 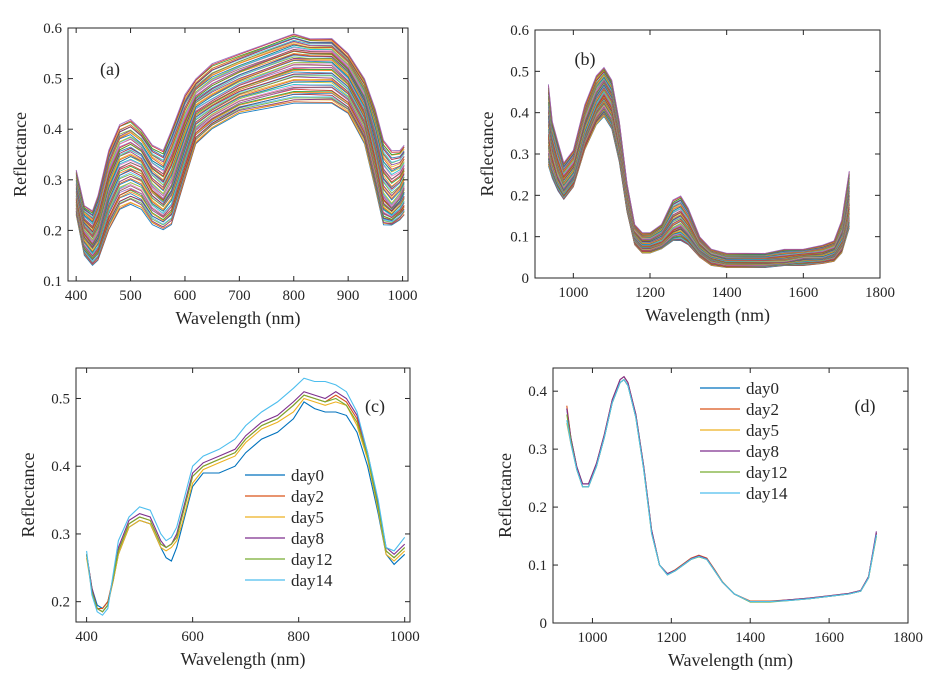 I want to click on axes-box-a, so click(x=238, y=154).